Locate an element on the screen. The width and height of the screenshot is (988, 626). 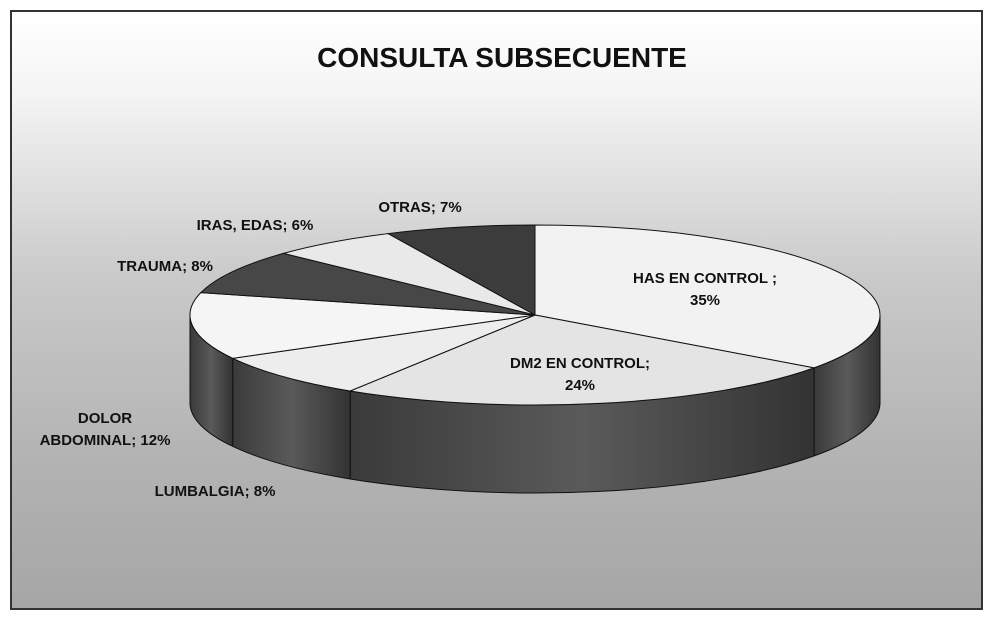
category-label: DOLOR ABDOMINAL; is located at coordinates (88, 429).